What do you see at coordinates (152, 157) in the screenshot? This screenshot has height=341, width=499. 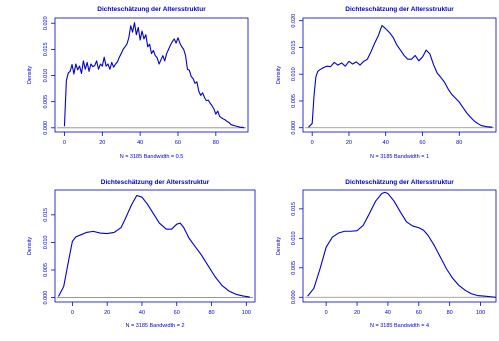 I see `x-axis-label: N = 3185 Bandwidth = 0.5` at bounding box center [152, 157].